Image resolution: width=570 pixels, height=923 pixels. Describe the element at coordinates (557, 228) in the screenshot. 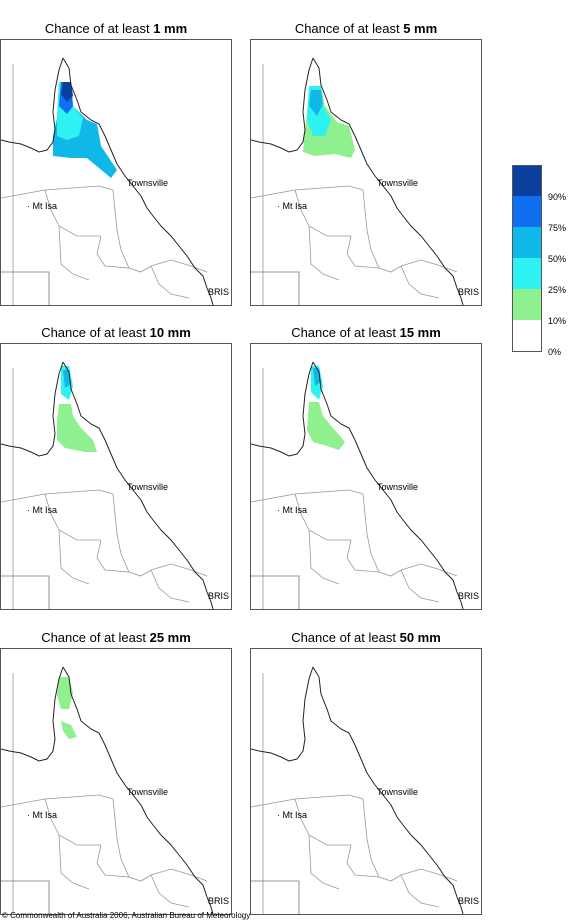

I see `legend-tick-75: 75%` at that location.